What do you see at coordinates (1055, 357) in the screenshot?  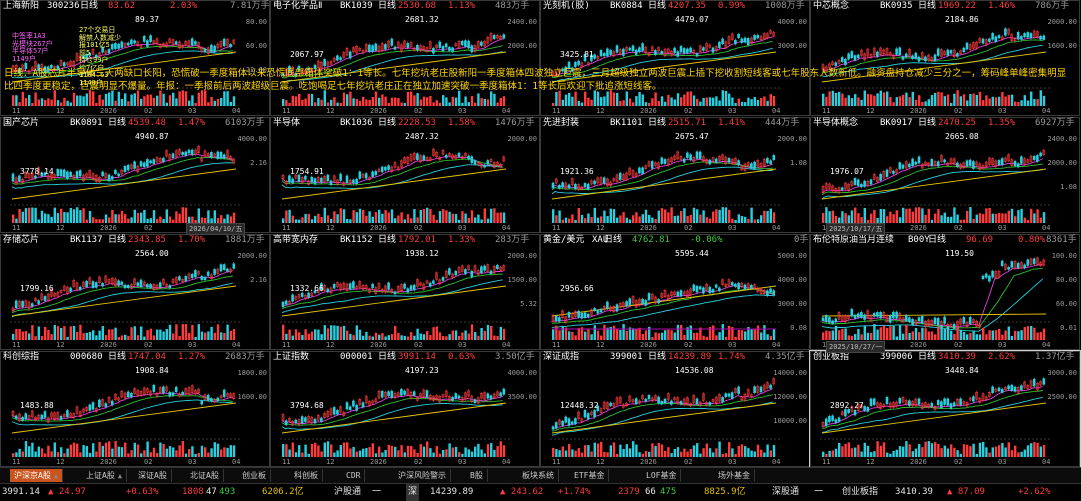 I see `panel-volume: 1.37亿手` at bounding box center [1055, 357].